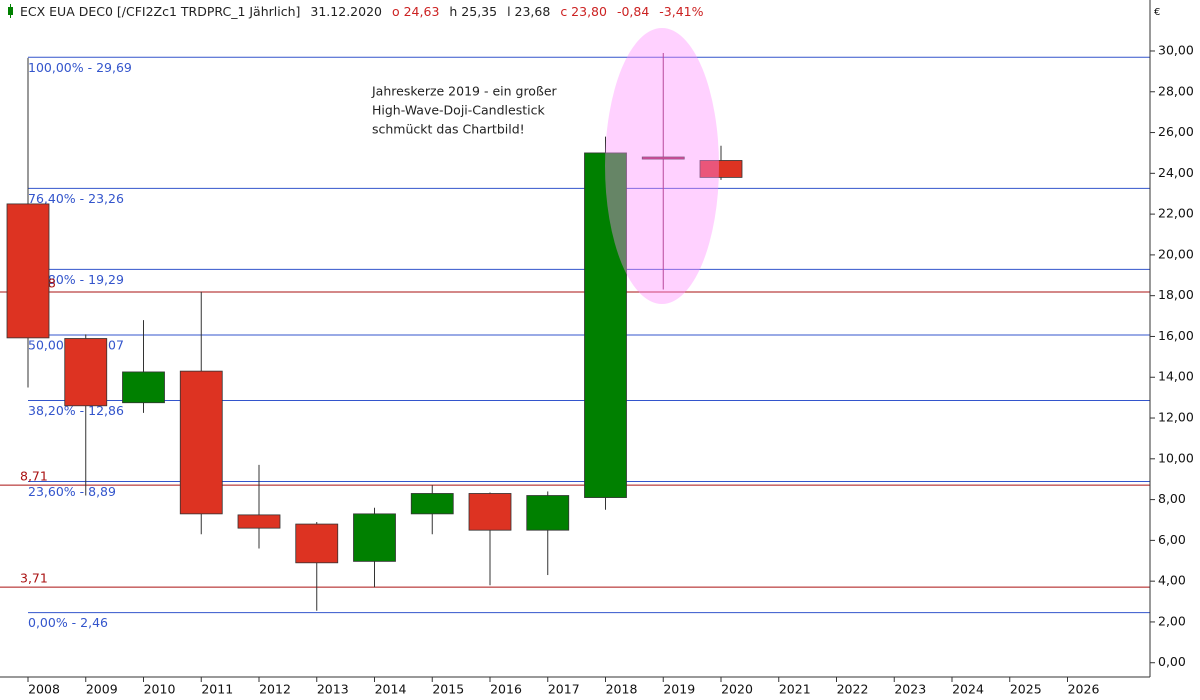  What do you see at coordinates (1172, 661) in the screenshot?
I see `y-tick-label: 0,00` at bounding box center [1172, 661].